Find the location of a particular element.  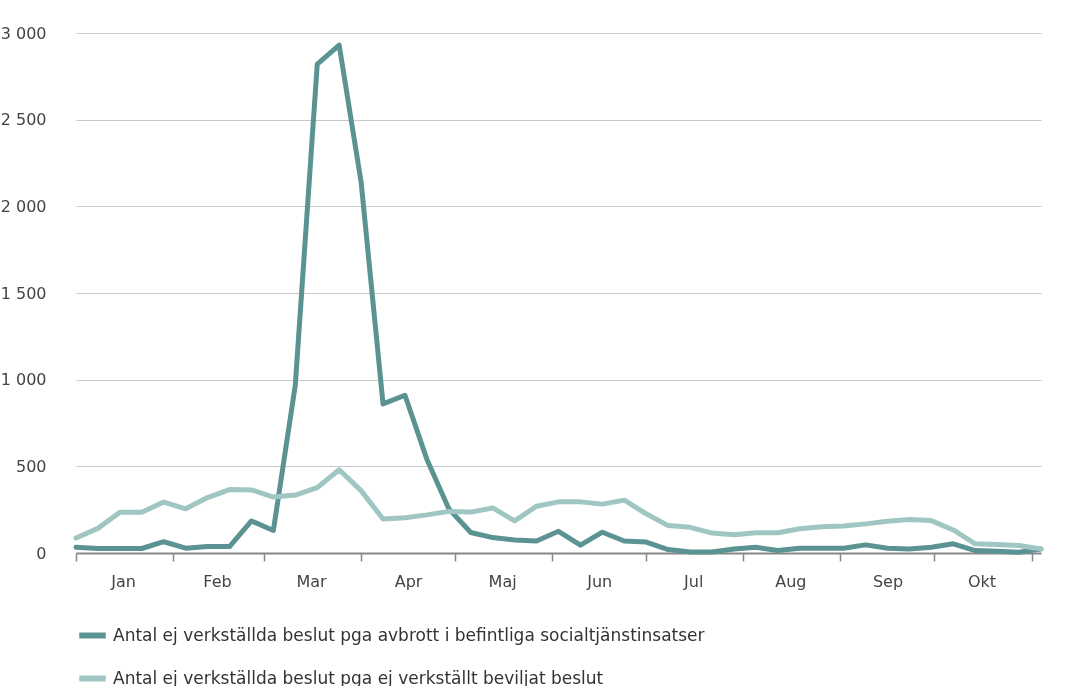

x-tick-label: Aug is located at coordinates (791, 581).